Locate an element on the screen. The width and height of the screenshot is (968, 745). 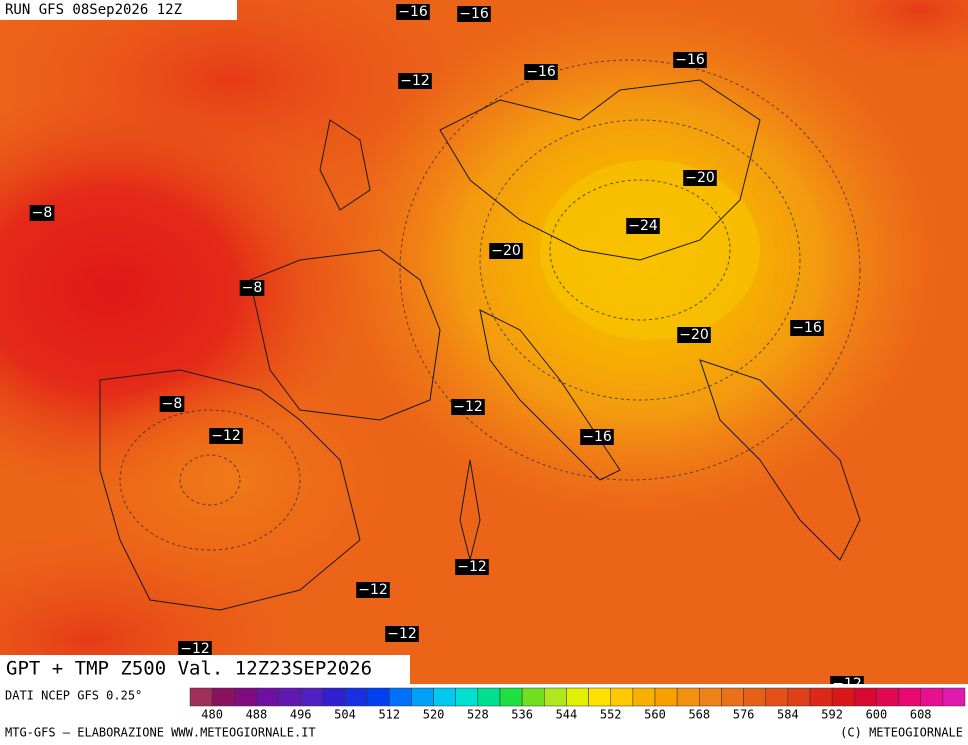
colorbar-label: 568 is located at coordinates (699, 715).